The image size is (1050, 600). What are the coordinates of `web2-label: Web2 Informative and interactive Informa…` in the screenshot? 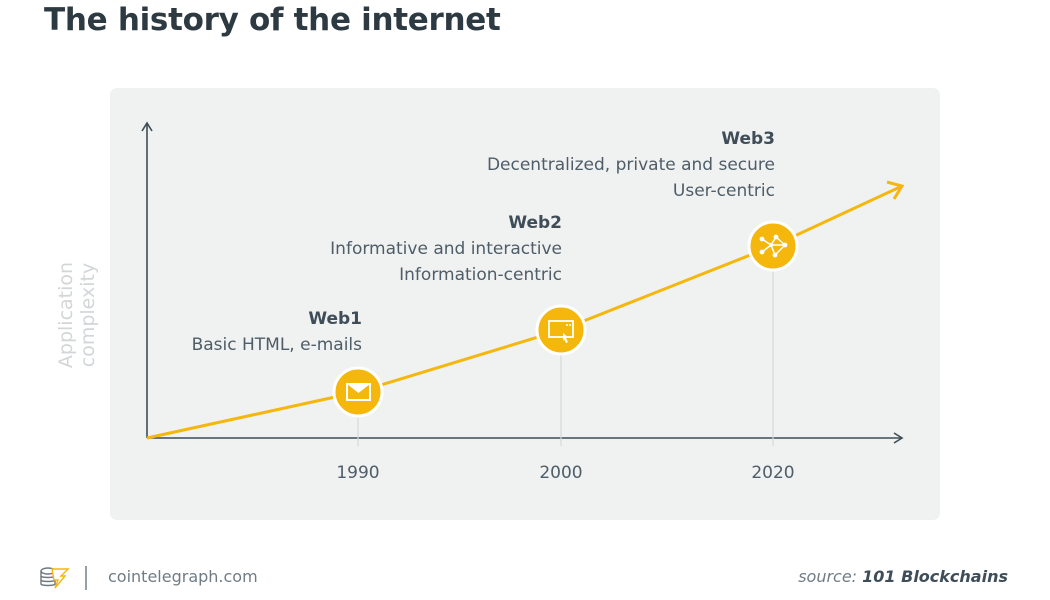 It's located at (446, 249).